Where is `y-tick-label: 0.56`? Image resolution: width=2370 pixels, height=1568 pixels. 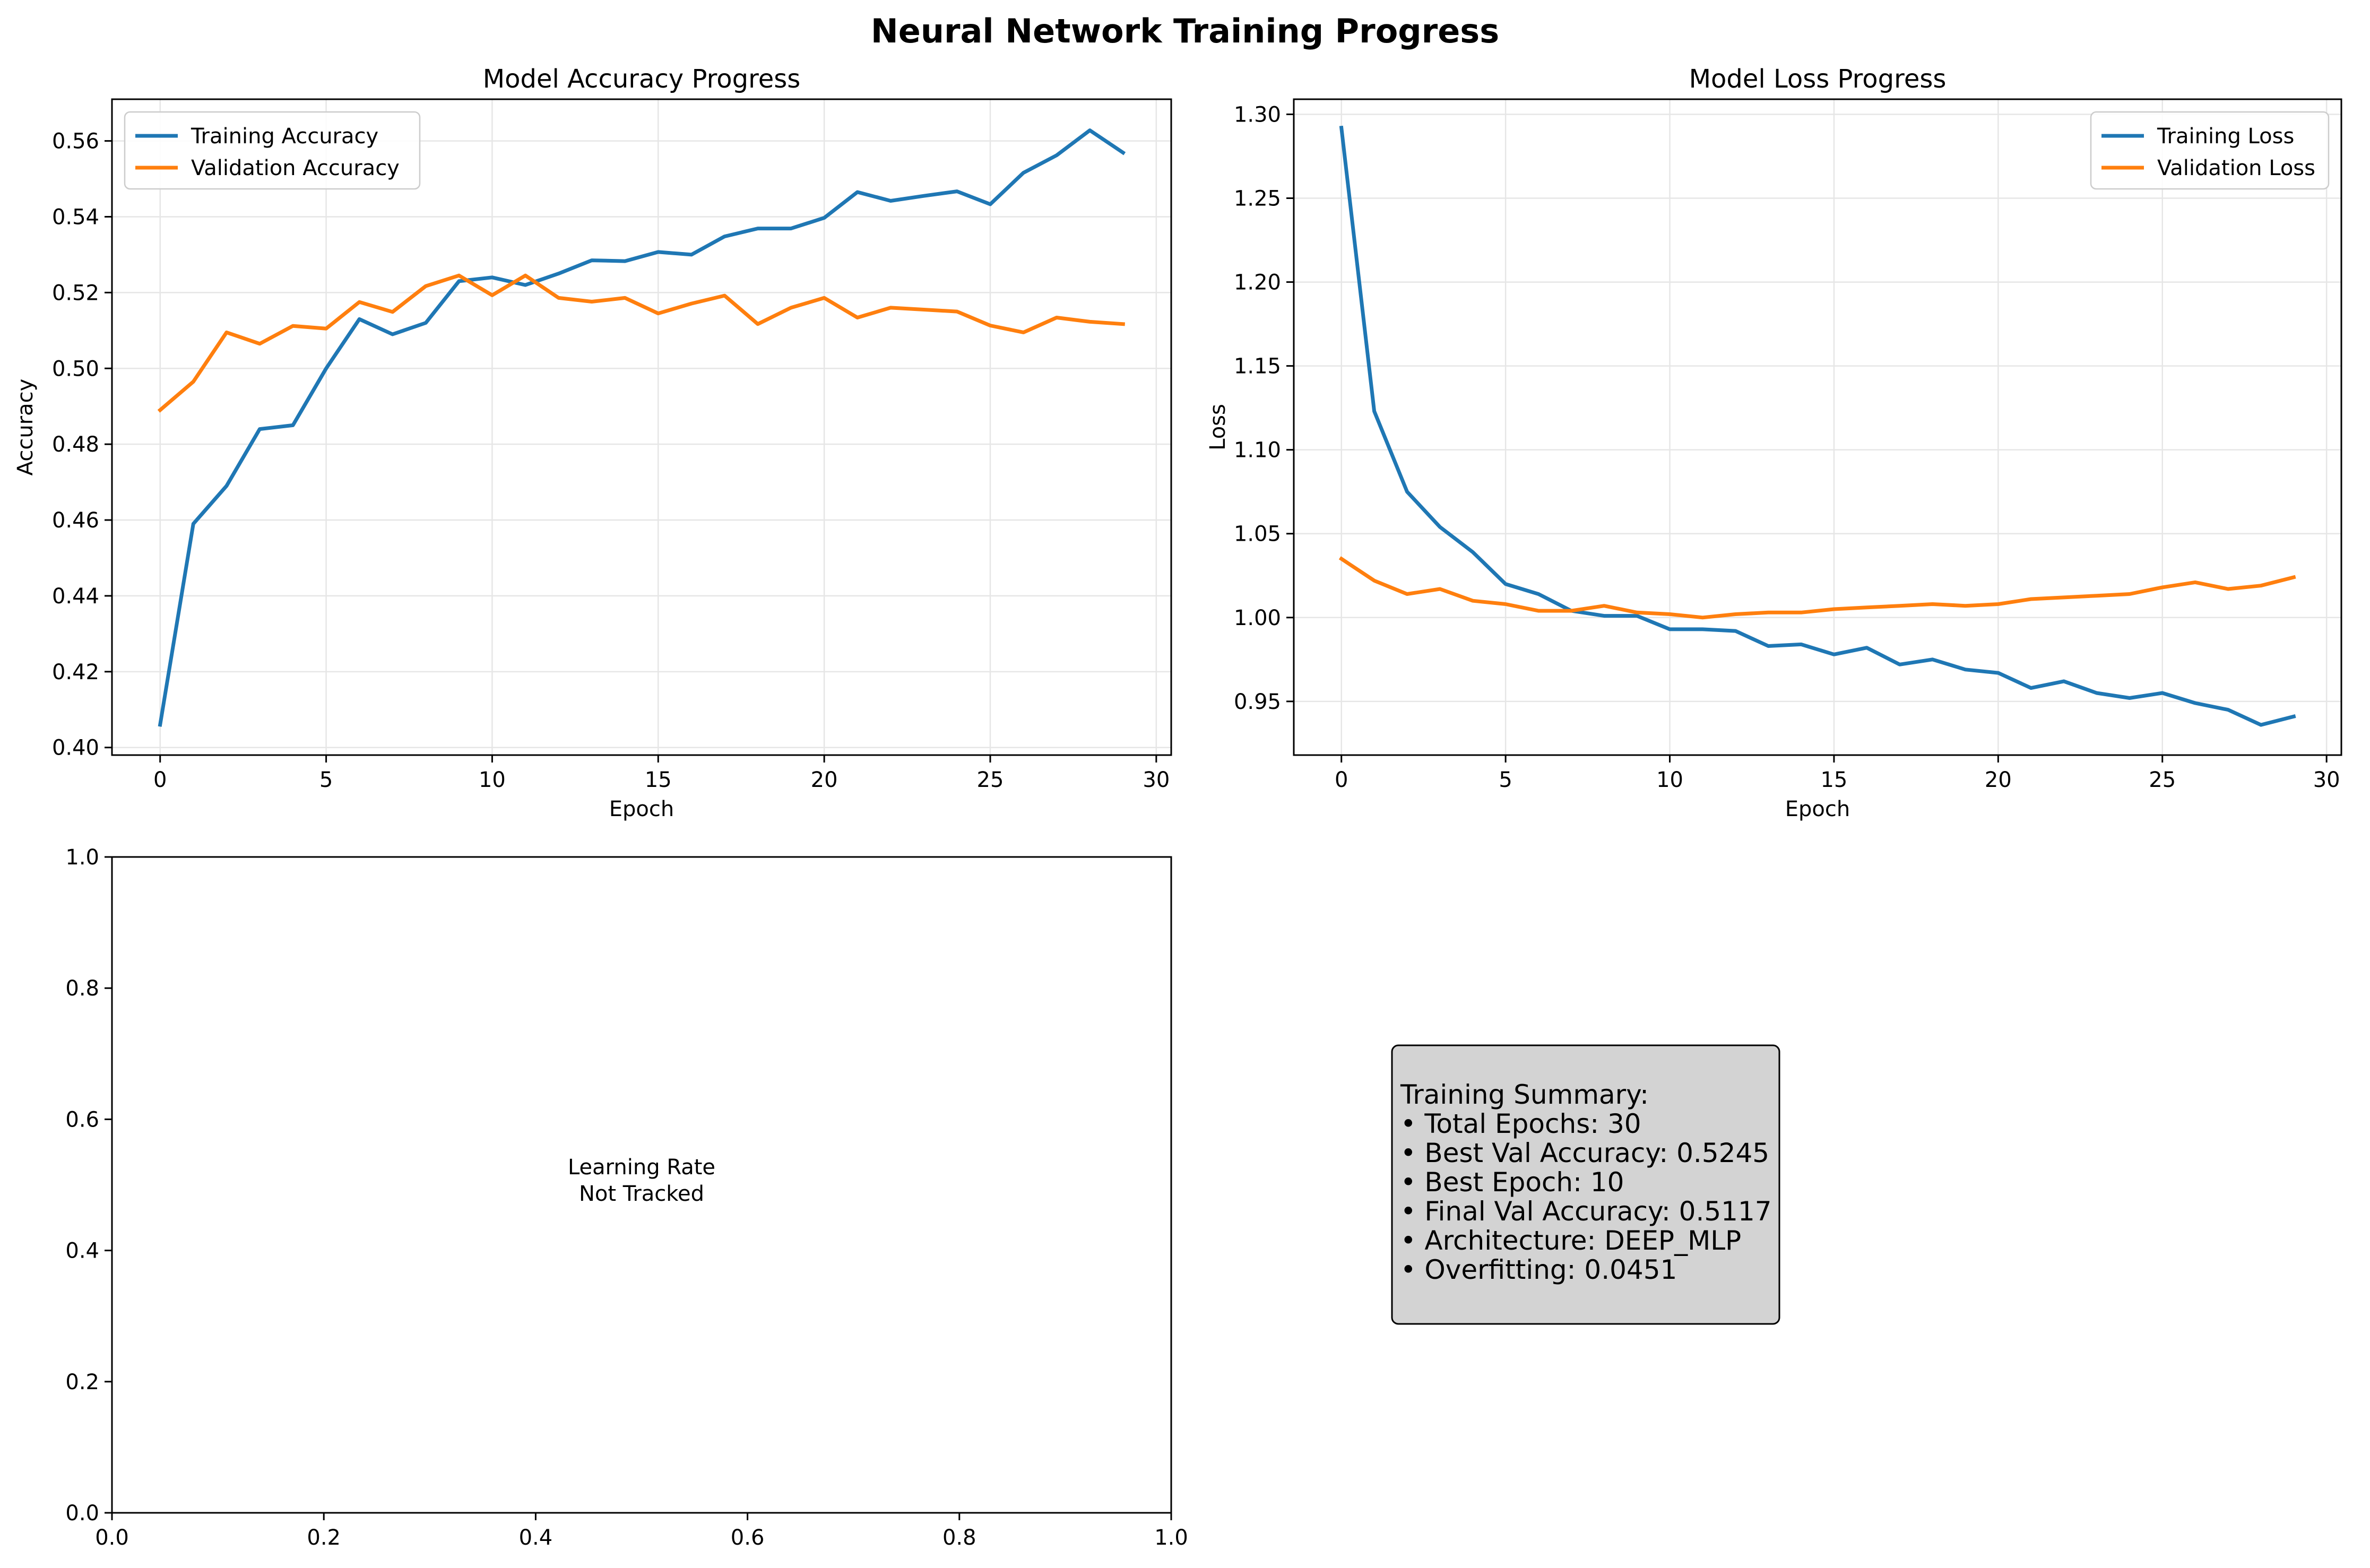 y-tick-label: 0.56 is located at coordinates (75, 141).